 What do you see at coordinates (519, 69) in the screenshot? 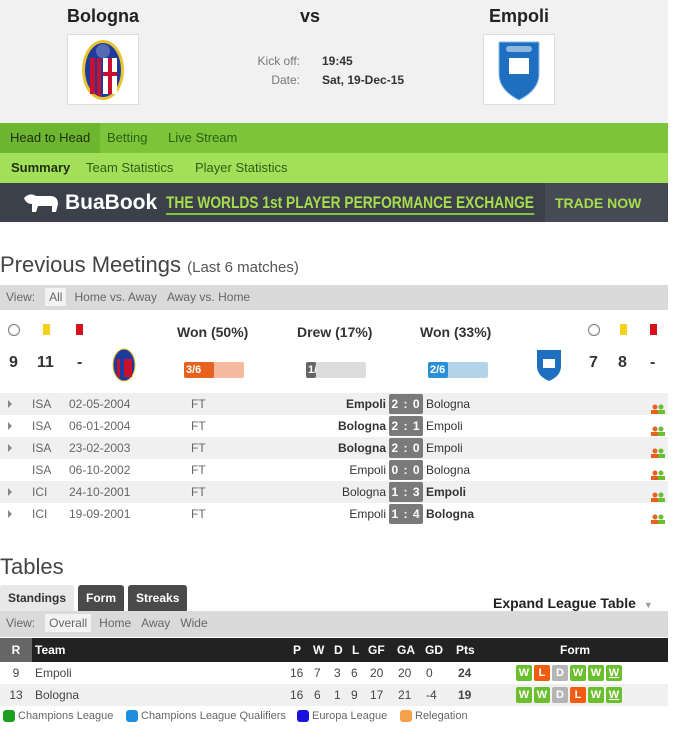
I see `away-team-logo` at bounding box center [519, 69].